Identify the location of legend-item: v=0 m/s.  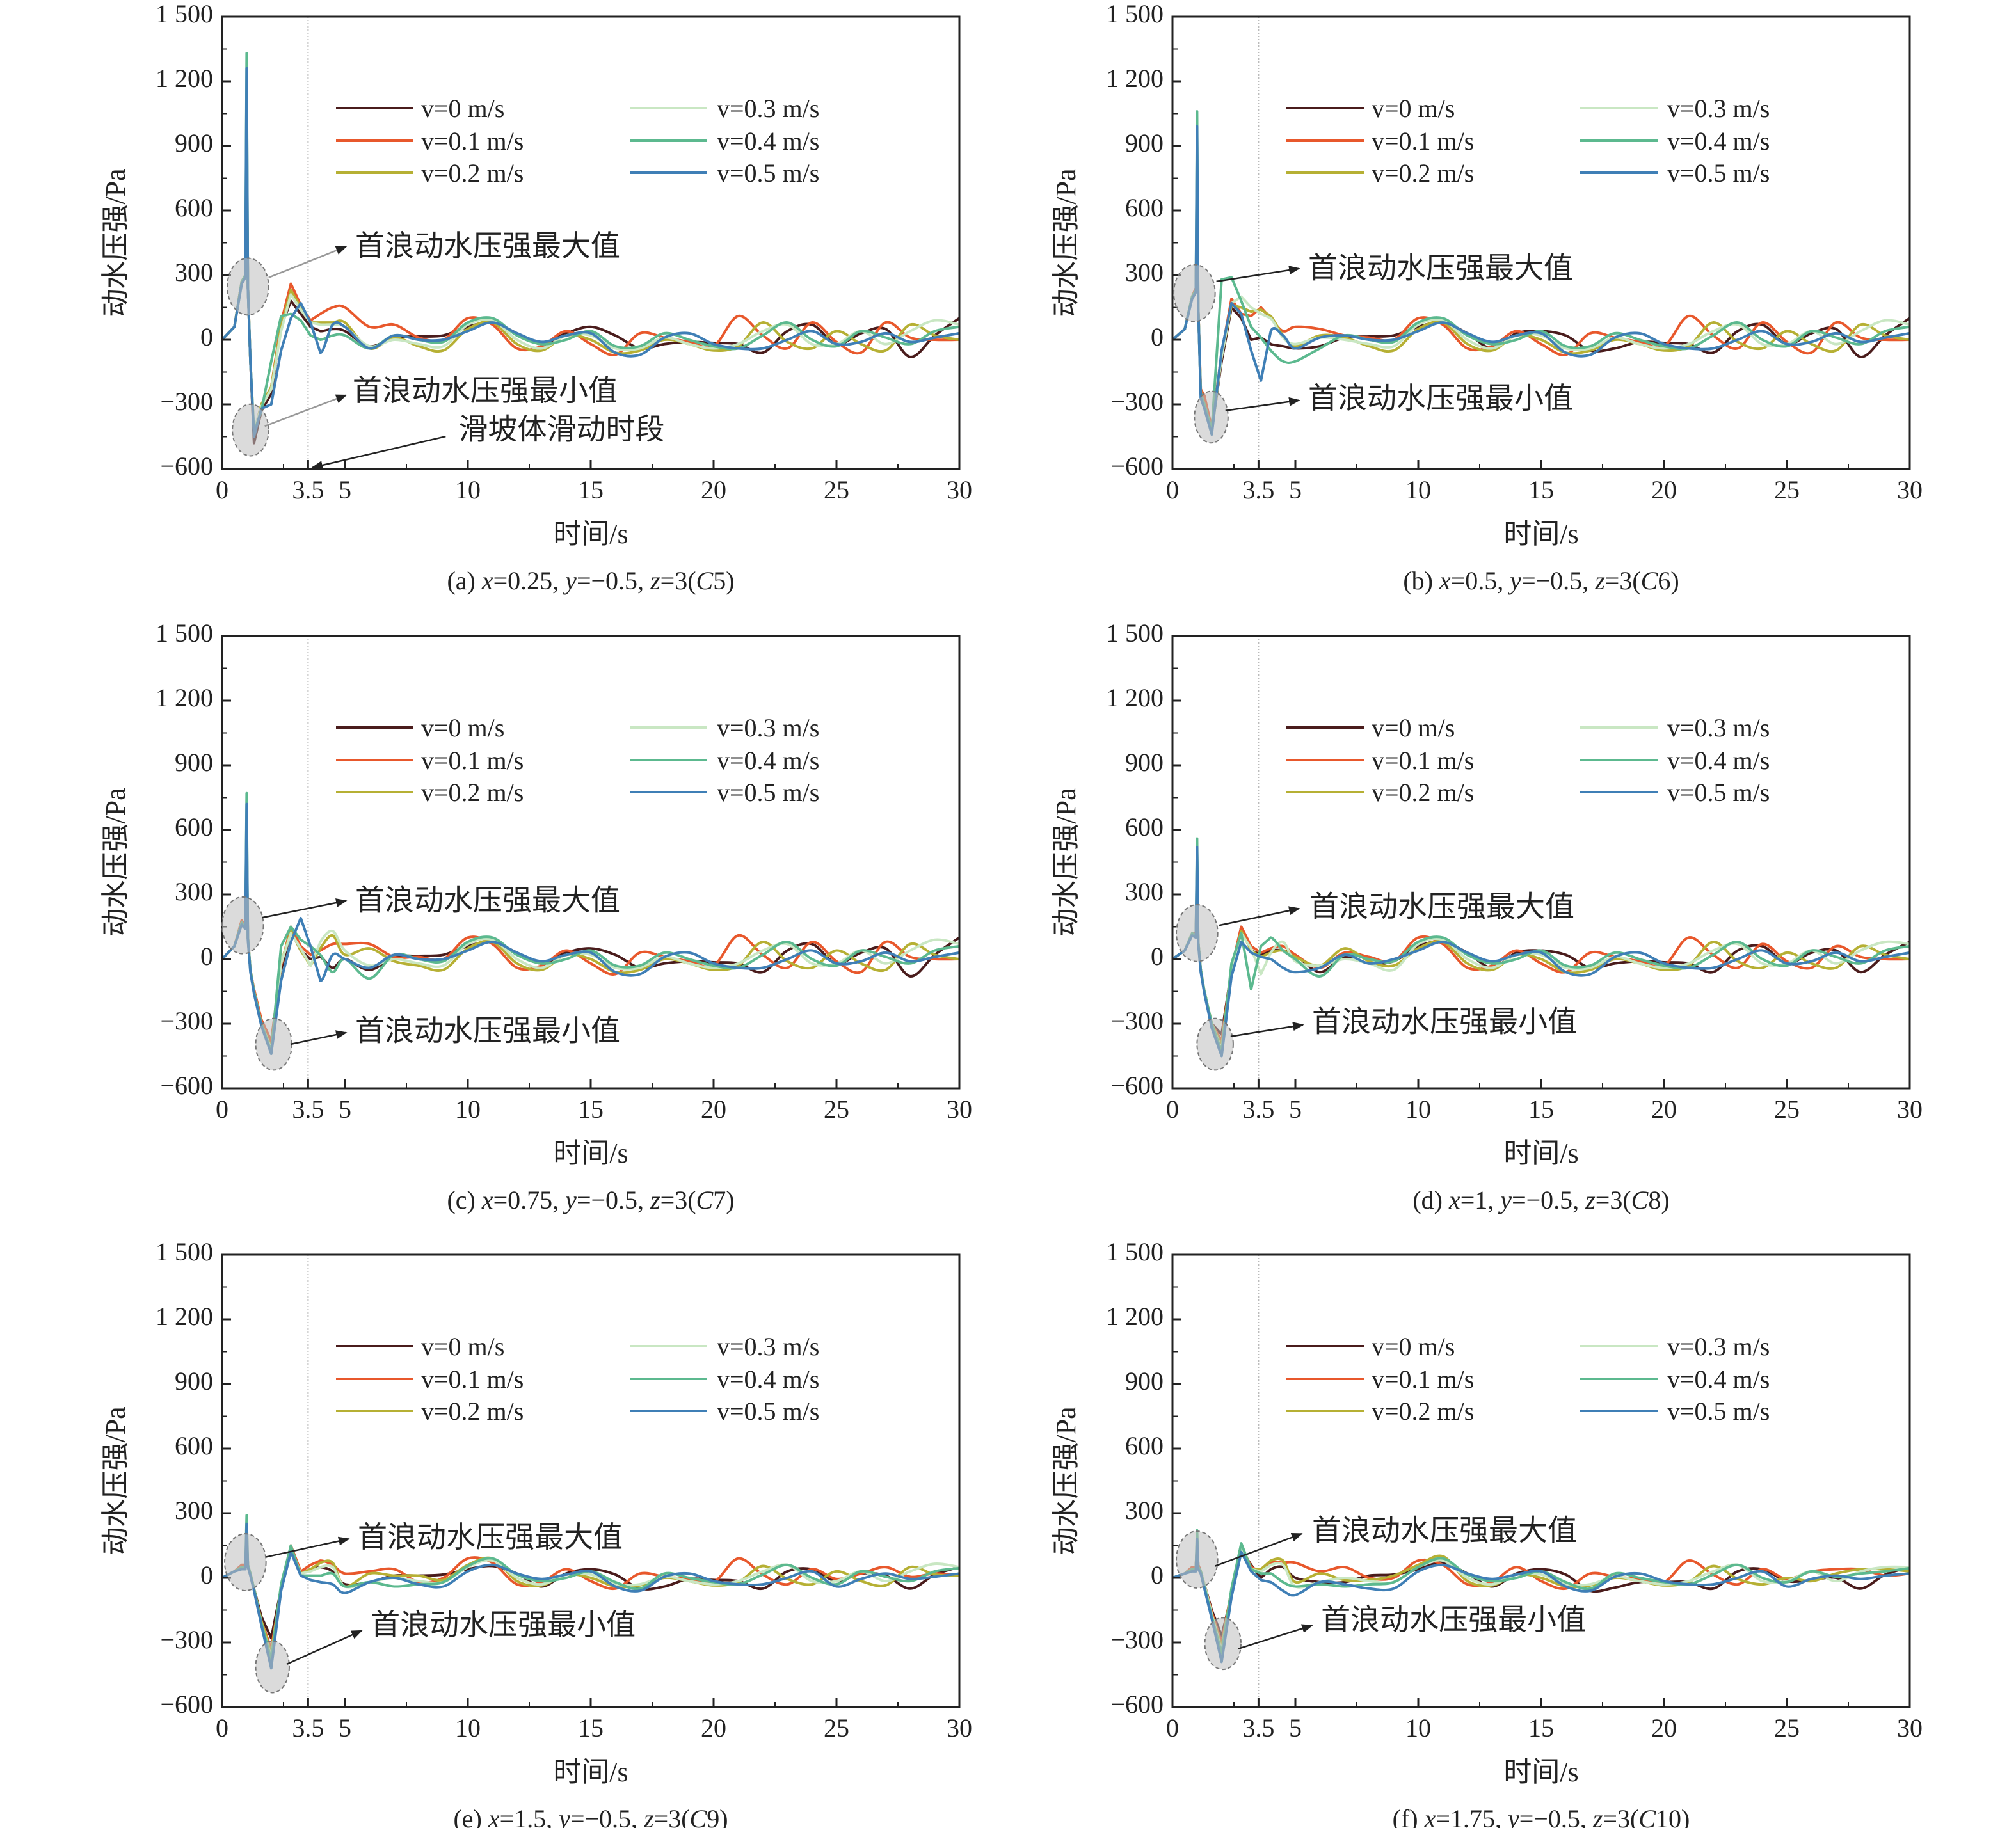
(1370, 1346).